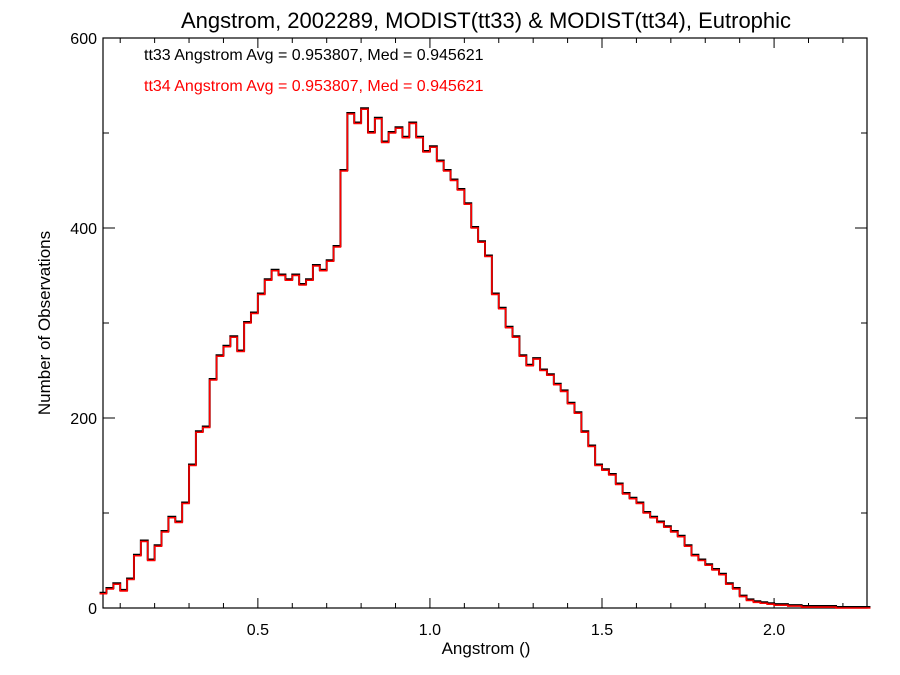 The height and width of the screenshot is (675, 900). Describe the element at coordinates (430, 630) in the screenshot. I see `x-tick-label: 1.0` at that location.